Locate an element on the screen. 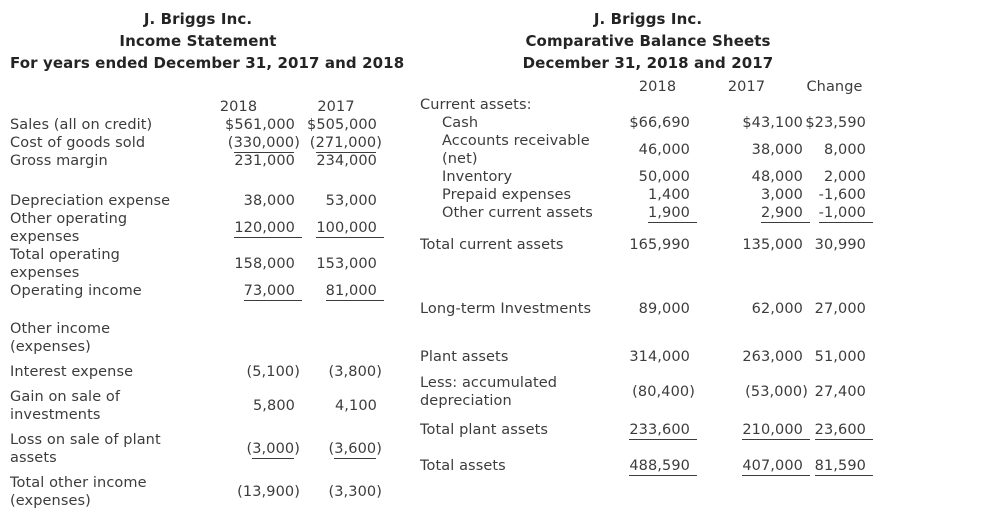 The image size is (994, 512). cell-value: $561,000 is located at coordinates (260, 125).